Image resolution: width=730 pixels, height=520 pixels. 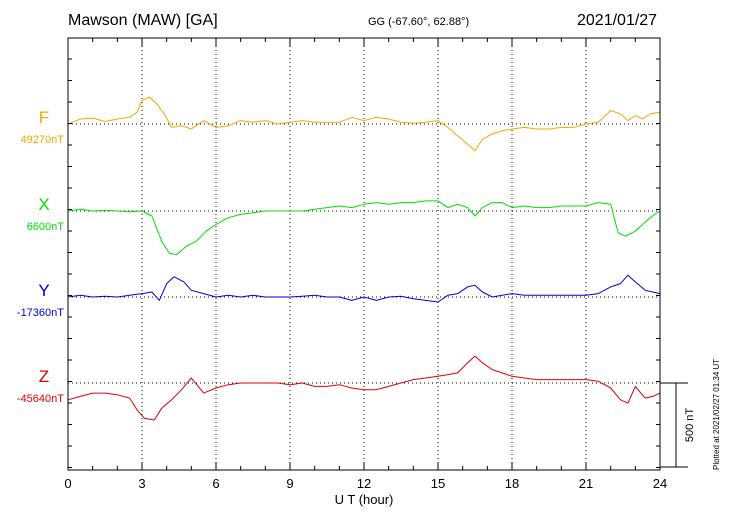 I want to click on station-coordinates: GG (-67.60°, 62.88°), so click(x=419, y=22).